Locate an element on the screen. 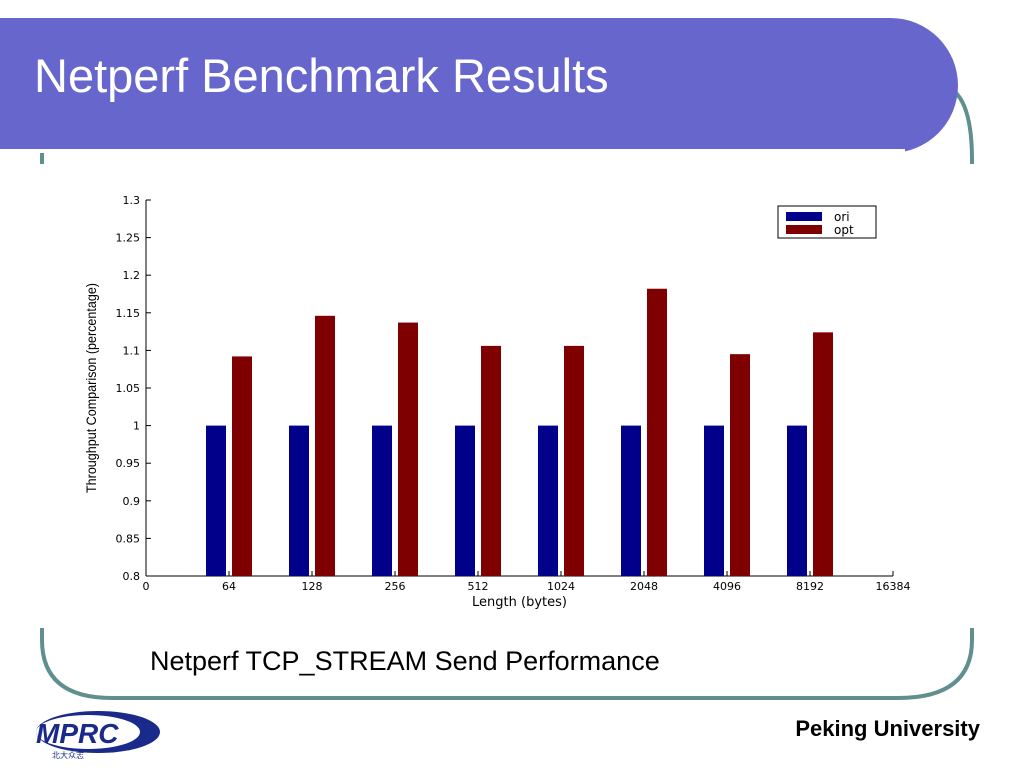 The height and width of the screenshot is (768, 1024). legend-label-ori: ori is located at coordinates (842, 217).